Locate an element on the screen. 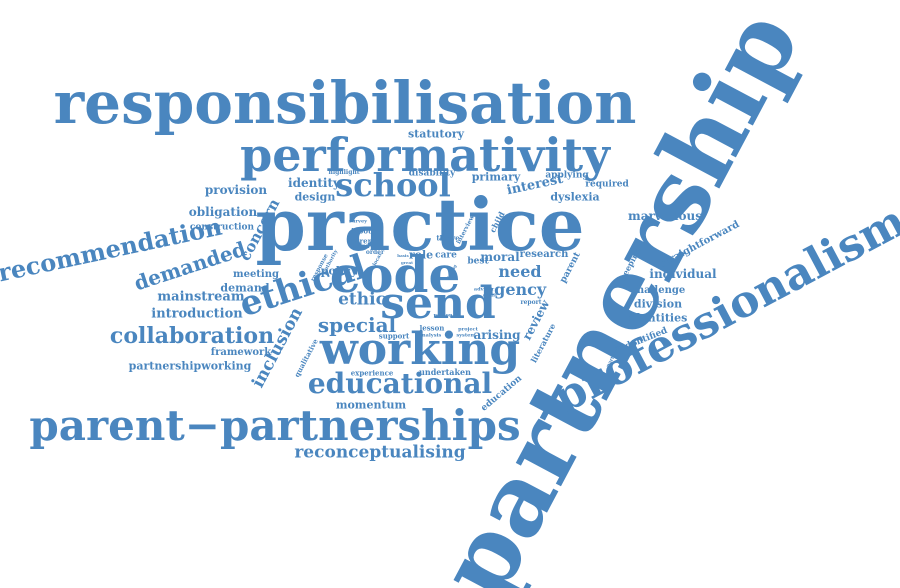  word-required: required is located at coordinates (607, 184).